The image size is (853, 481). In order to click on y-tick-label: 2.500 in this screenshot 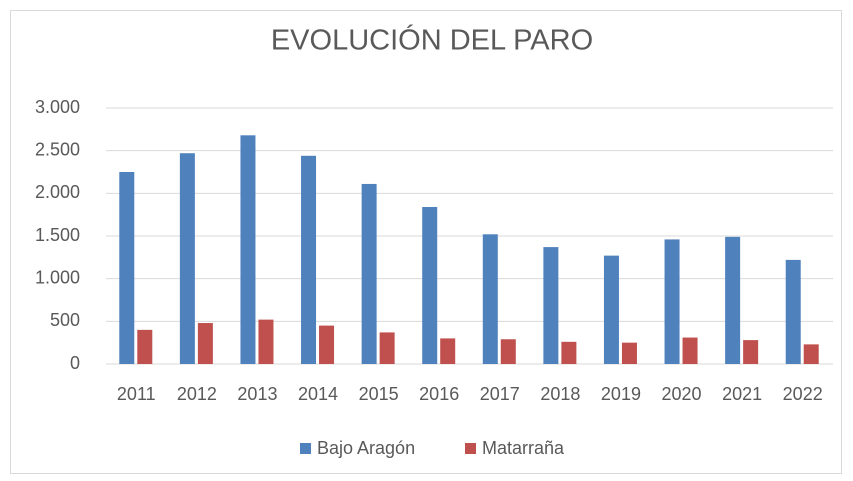, I will do `click(57, 149)`.